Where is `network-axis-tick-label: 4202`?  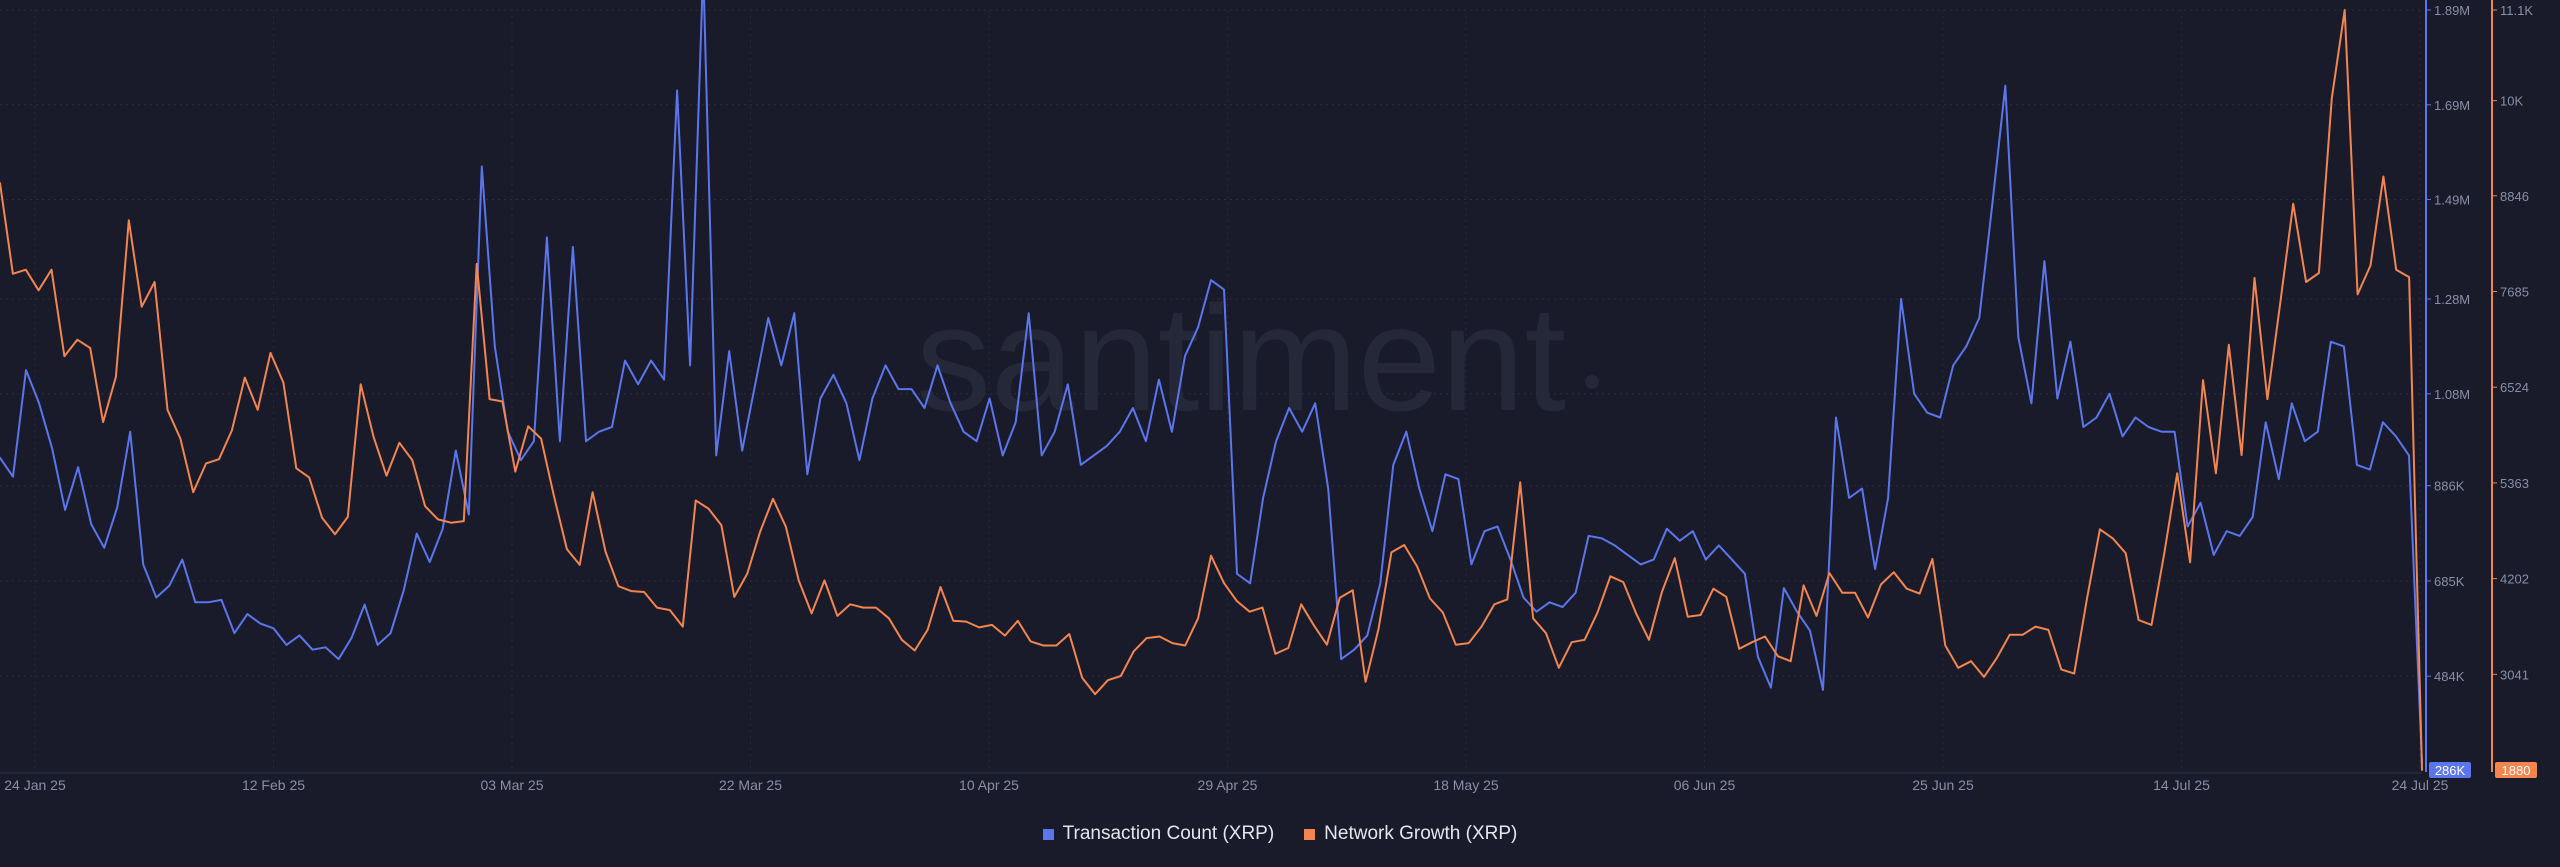 network-axis-tick-label: 4202 is located at coordinates (2514, 579).